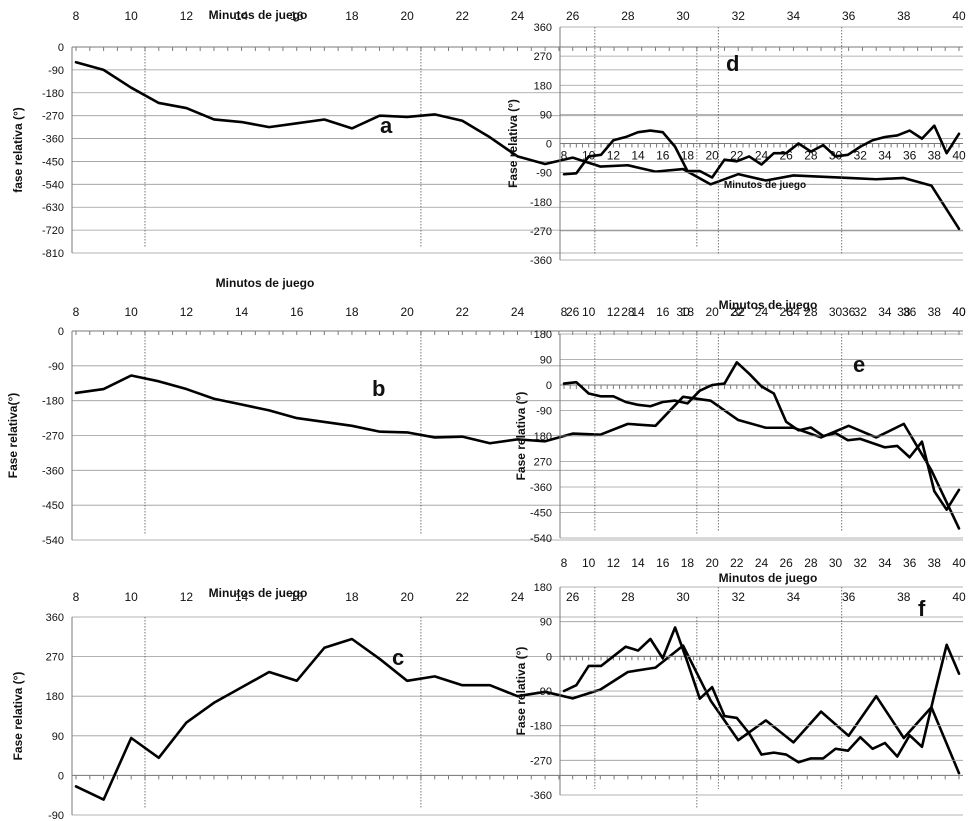 The height and width of the screenshot is (821, 973). I want to click on y-tick-label: -630, so click(53, 208).